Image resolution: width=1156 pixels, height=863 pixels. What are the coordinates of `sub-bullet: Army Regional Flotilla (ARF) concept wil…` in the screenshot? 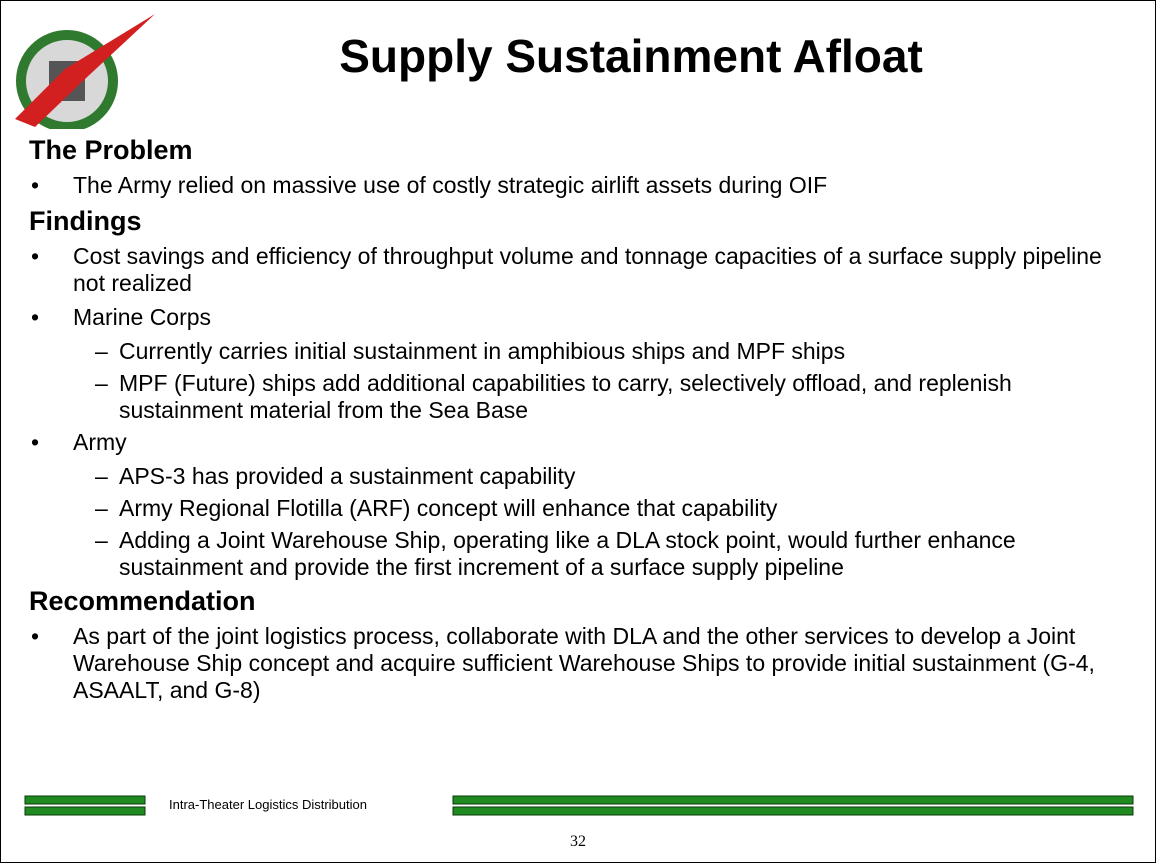 It's located at (584, 508).